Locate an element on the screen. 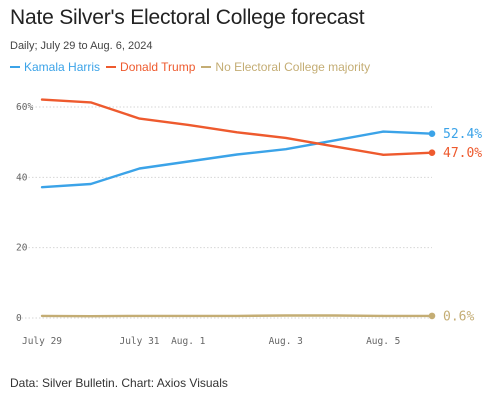 The width and height of the screenshot is (497, 401). x-tick-label: July 29 is located at coordinates (42, 341).